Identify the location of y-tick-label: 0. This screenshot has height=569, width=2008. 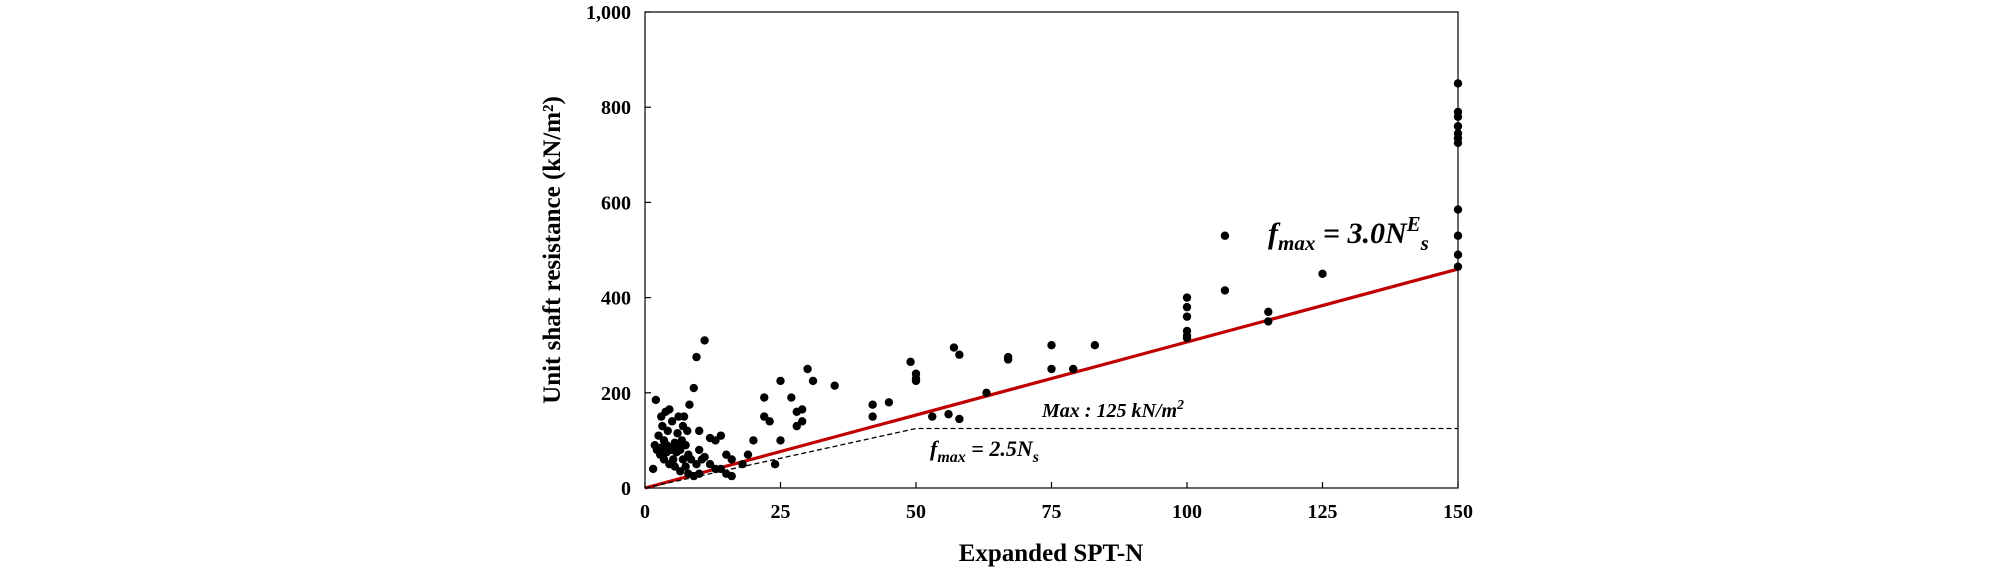
(626, 489).